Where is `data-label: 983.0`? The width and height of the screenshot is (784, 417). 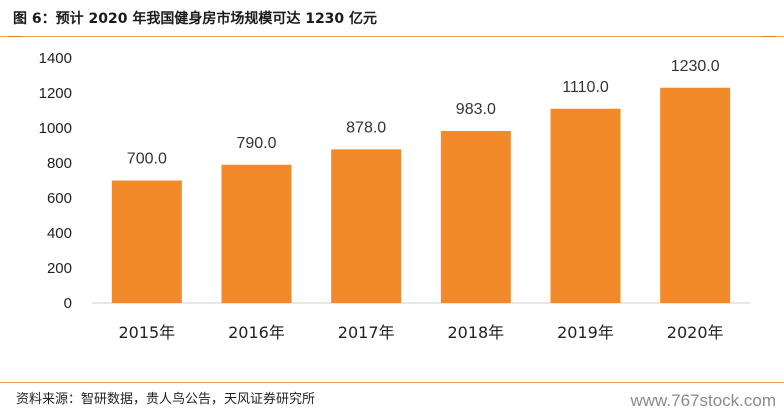
data-label: 983.0 is located at coordinates (476, 109).